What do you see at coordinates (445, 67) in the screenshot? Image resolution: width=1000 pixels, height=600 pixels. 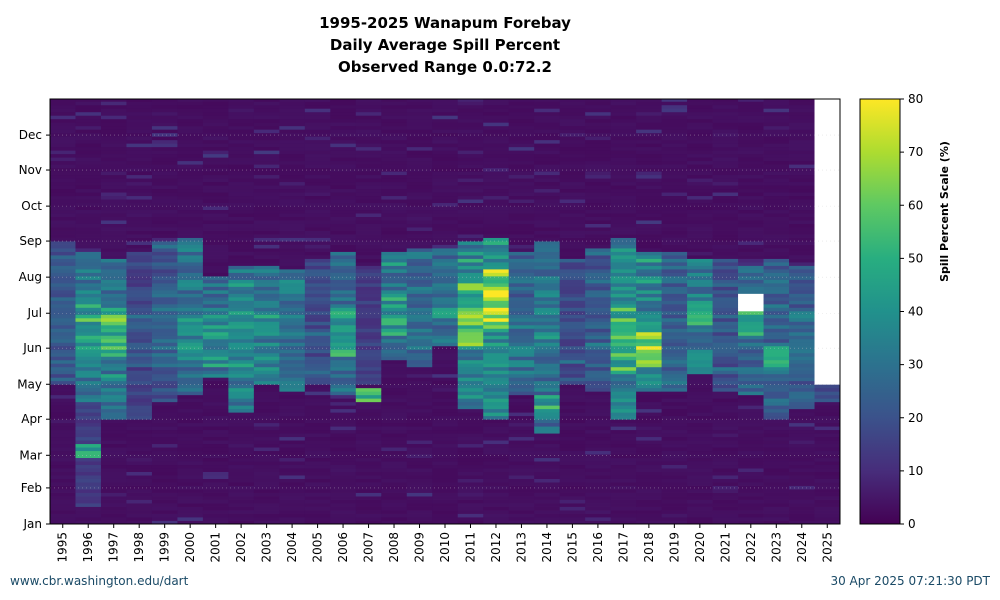 I see `chart-range-text: Observed Range 0.0:72.2` at bounding box center [445, 67].